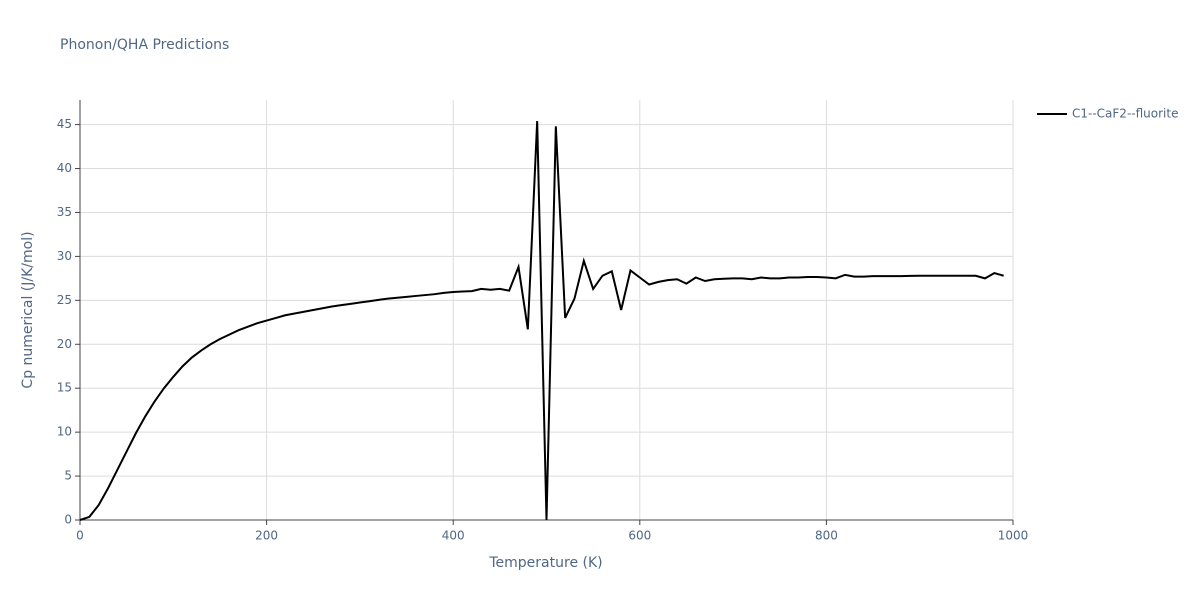  What do you see at coordinates (64, 124) in the screenshot?
I see `y-tick-label: 45` at bounding box center [64, 124].